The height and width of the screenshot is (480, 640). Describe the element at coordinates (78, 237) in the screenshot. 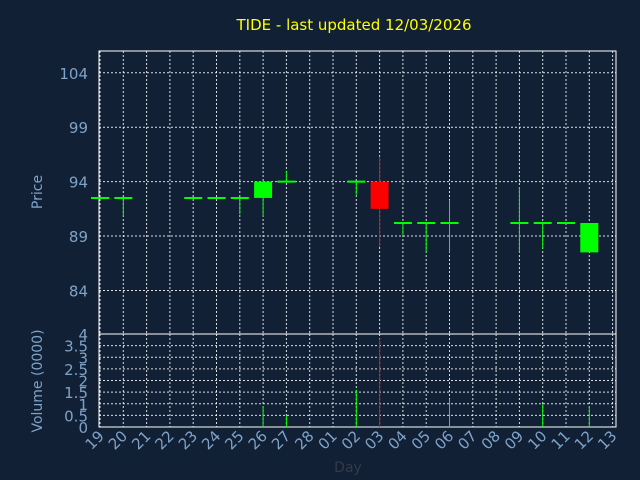

I see `price-tick-label: 89` at that location.